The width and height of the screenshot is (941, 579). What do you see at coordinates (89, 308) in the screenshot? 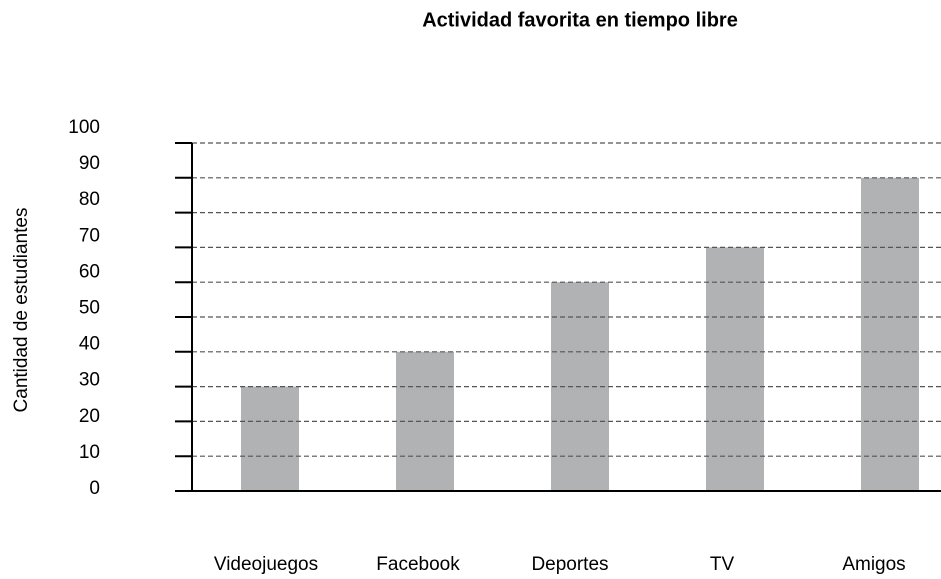
I see `y-tick-label: 50` at bounding box center [89, 308].